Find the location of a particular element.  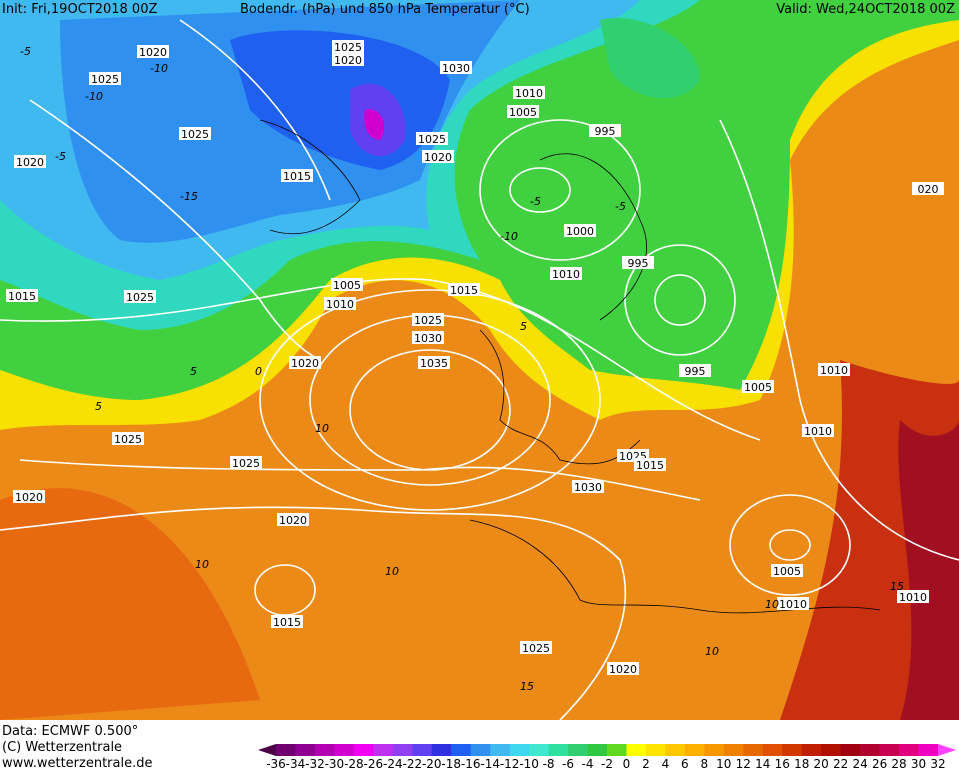

website: www.wetterzentrale.de is located at coordinates (77, 763).